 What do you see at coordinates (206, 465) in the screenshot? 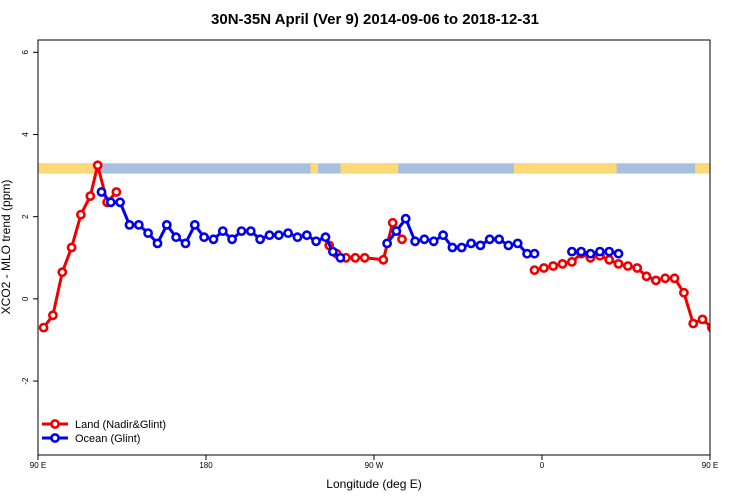
I see `x-tick-label: 180` at bounding box center [206, 465].